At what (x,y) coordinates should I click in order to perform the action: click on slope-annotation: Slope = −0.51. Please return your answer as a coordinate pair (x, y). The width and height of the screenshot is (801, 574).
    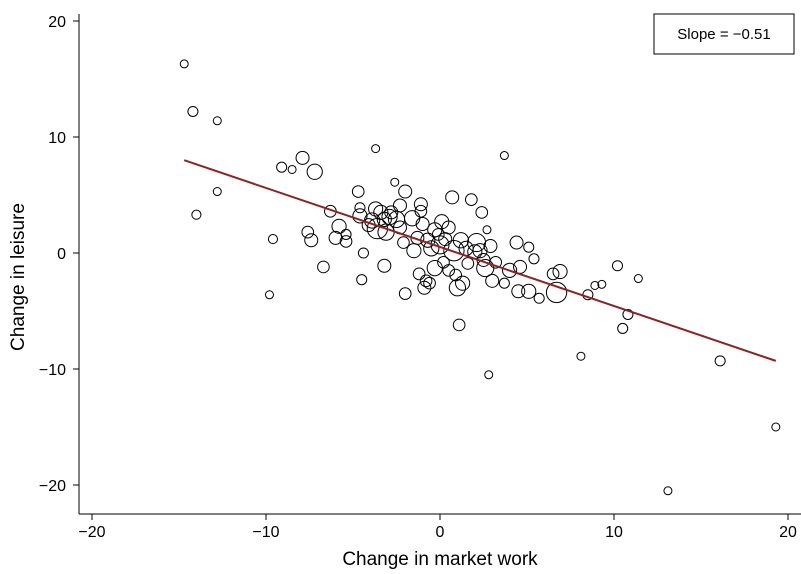
    Looking at the image, I should click on (723, 34).